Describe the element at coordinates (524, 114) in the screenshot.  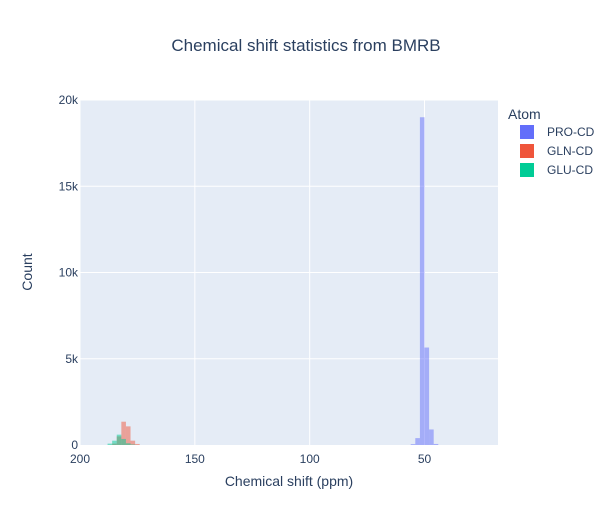
I see `legend-title: Atom` at that location.